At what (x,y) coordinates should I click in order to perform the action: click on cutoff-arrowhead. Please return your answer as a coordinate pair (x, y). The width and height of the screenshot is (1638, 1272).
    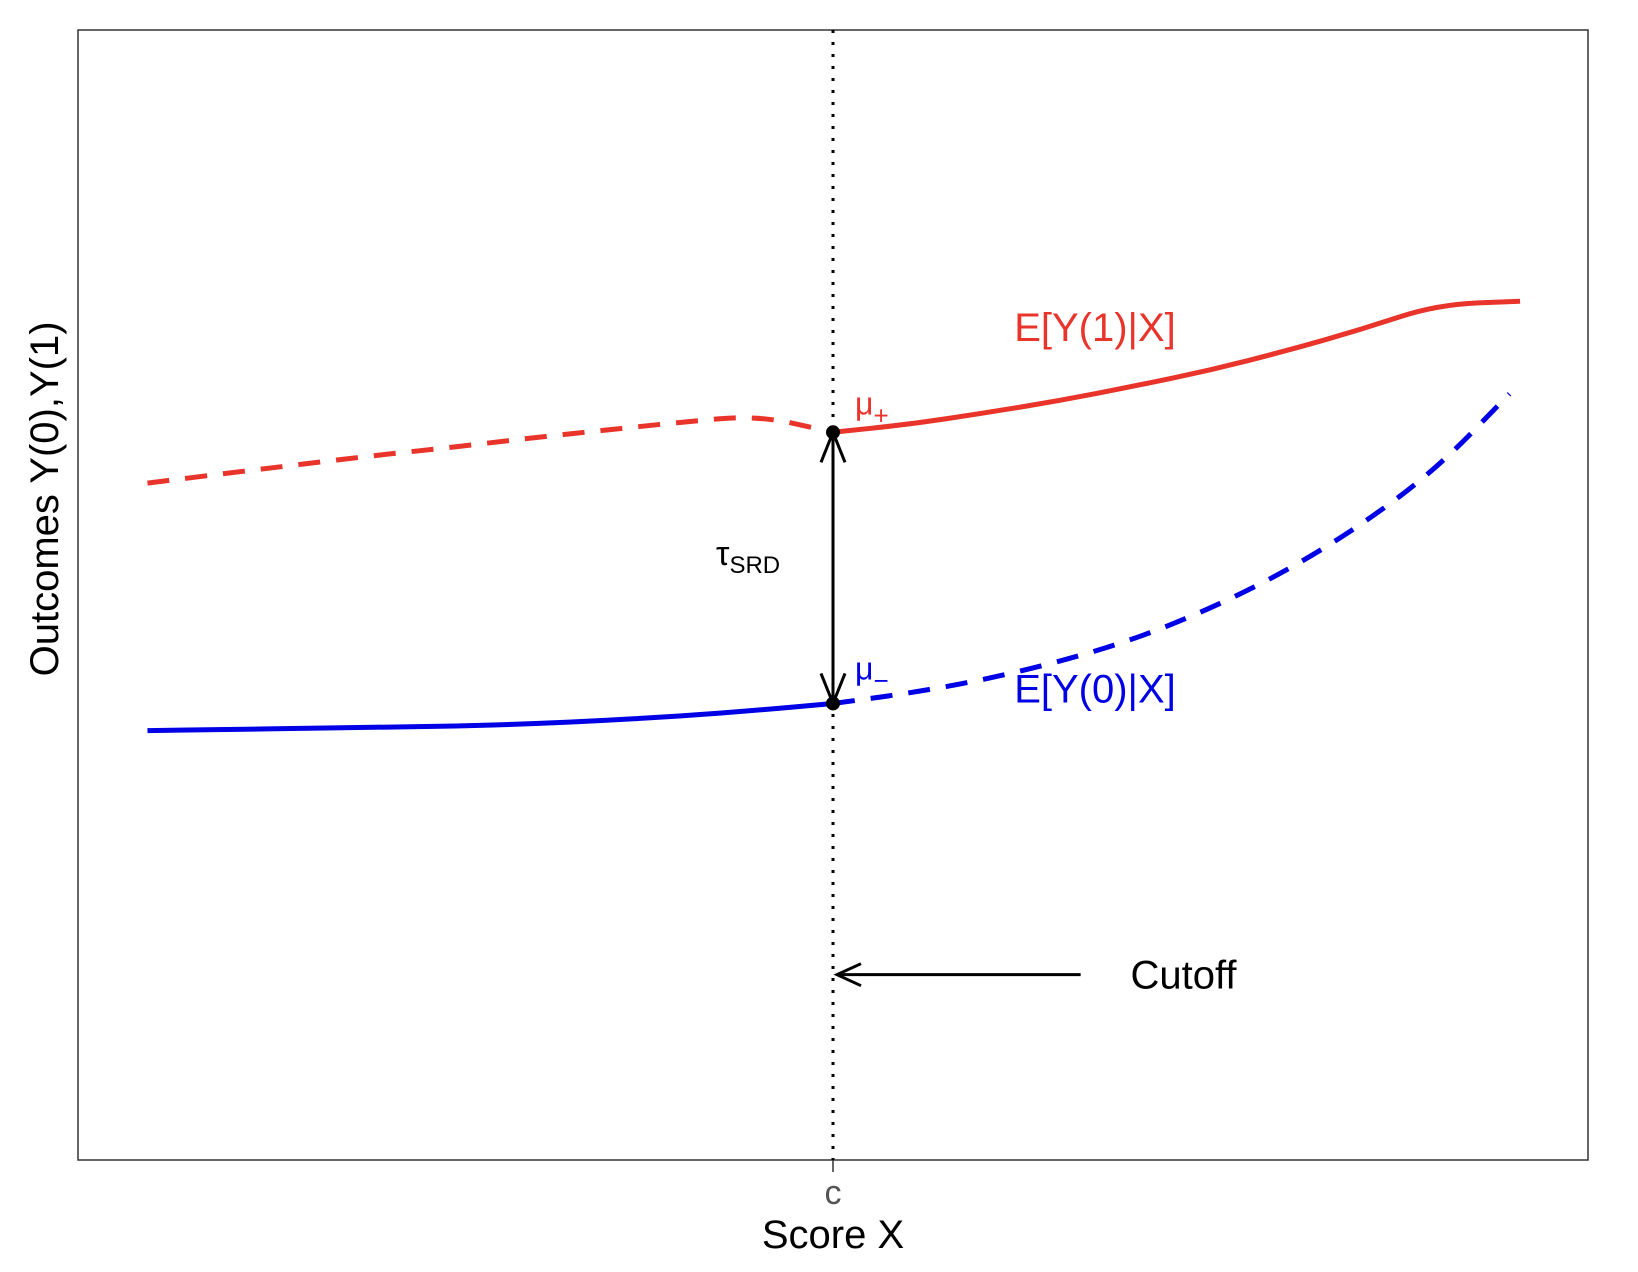
    Looking at the image, I should click on (847, 975).